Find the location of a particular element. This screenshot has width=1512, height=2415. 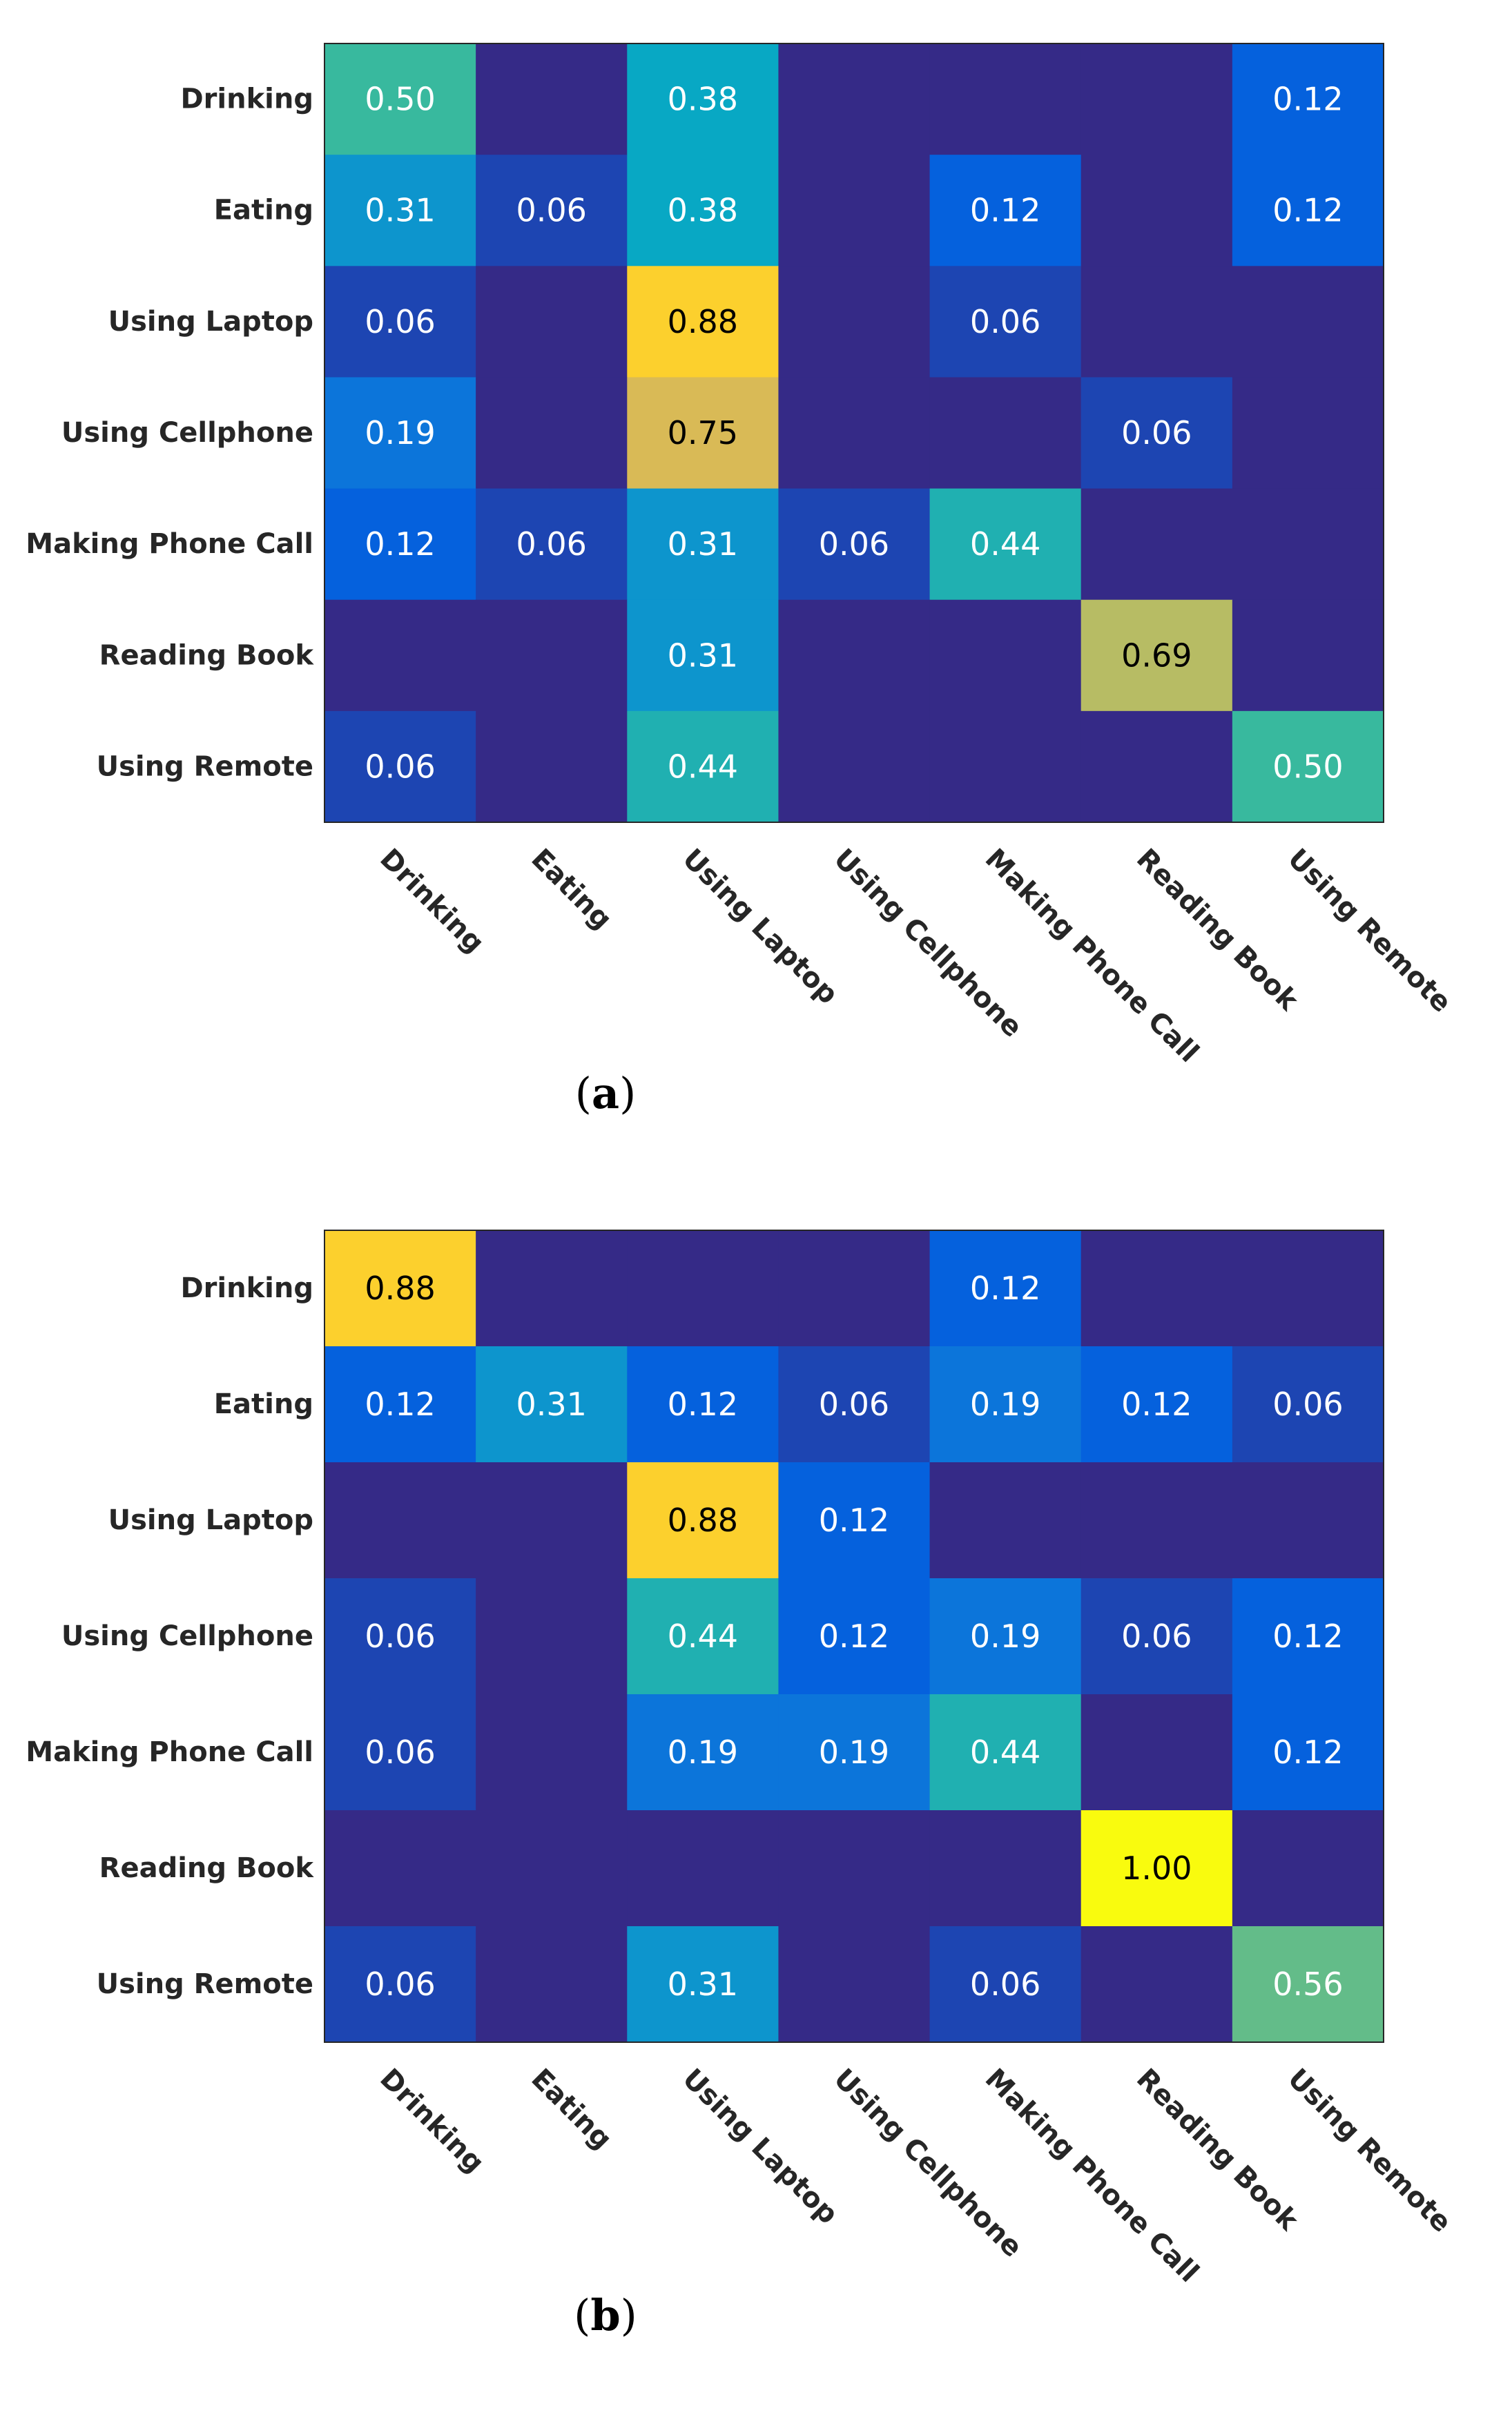

row-label: Making Phone Call is located at coordinates (169, 544).